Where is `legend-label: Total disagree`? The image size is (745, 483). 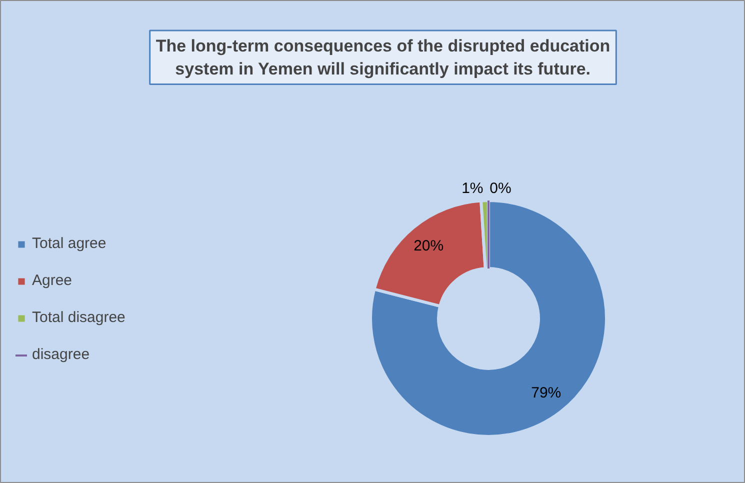
legend-label: Total disagree is located at coordinates (79, 317).